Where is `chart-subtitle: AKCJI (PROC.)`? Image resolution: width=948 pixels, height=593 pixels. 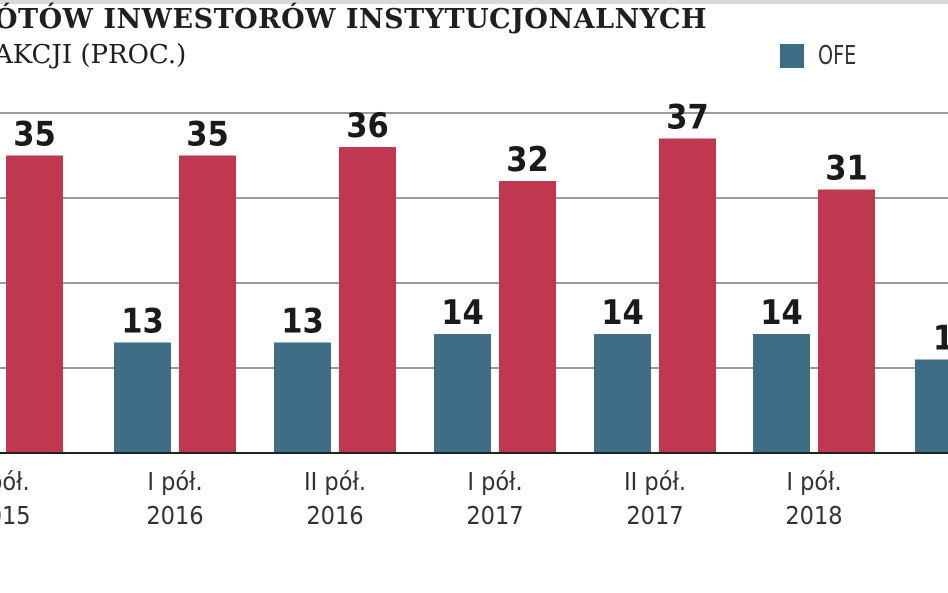
chart-subtitle: AKCJI (PROC.) is located at coordinates (93, 55).